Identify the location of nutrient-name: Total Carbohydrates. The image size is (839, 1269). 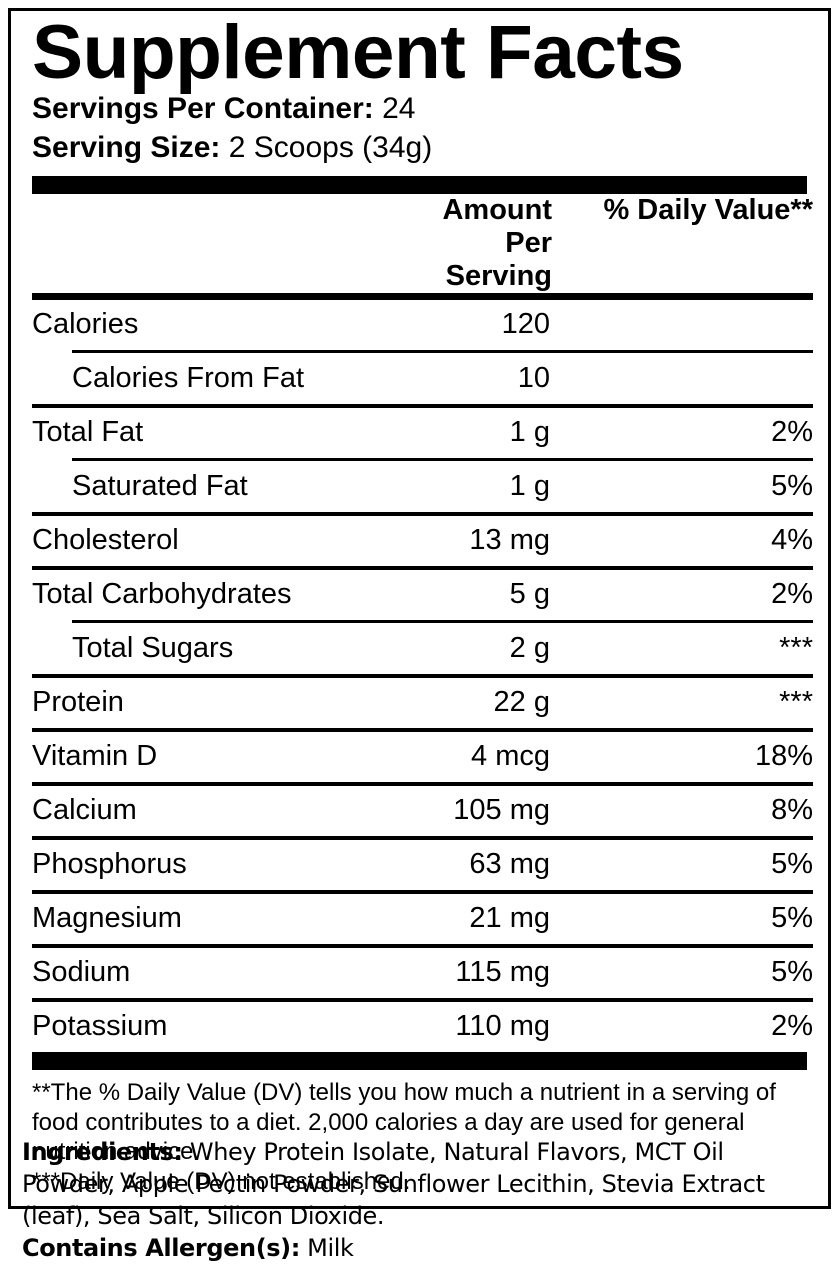
(162, 594).